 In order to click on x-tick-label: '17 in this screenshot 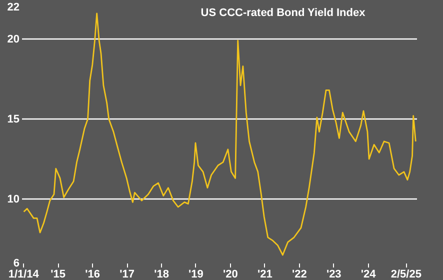, I will do `click(127, 274)`.